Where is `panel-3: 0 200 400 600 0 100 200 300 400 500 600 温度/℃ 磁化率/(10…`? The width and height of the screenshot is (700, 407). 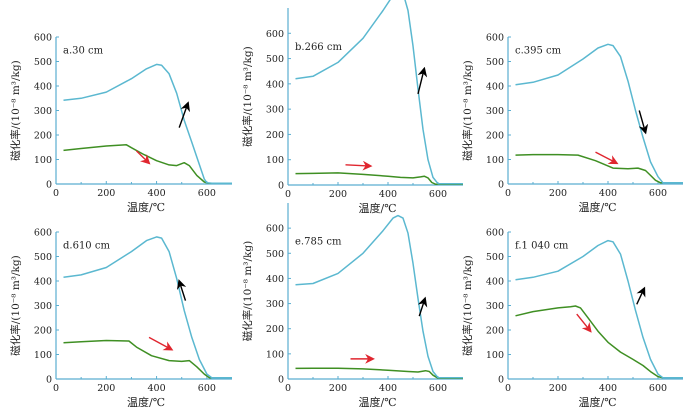
panel-3: 0 200 400 600 0 100 200 300 400 500 600 温度/℃ 磁化率/(10… is located at coordinates (120, 317).